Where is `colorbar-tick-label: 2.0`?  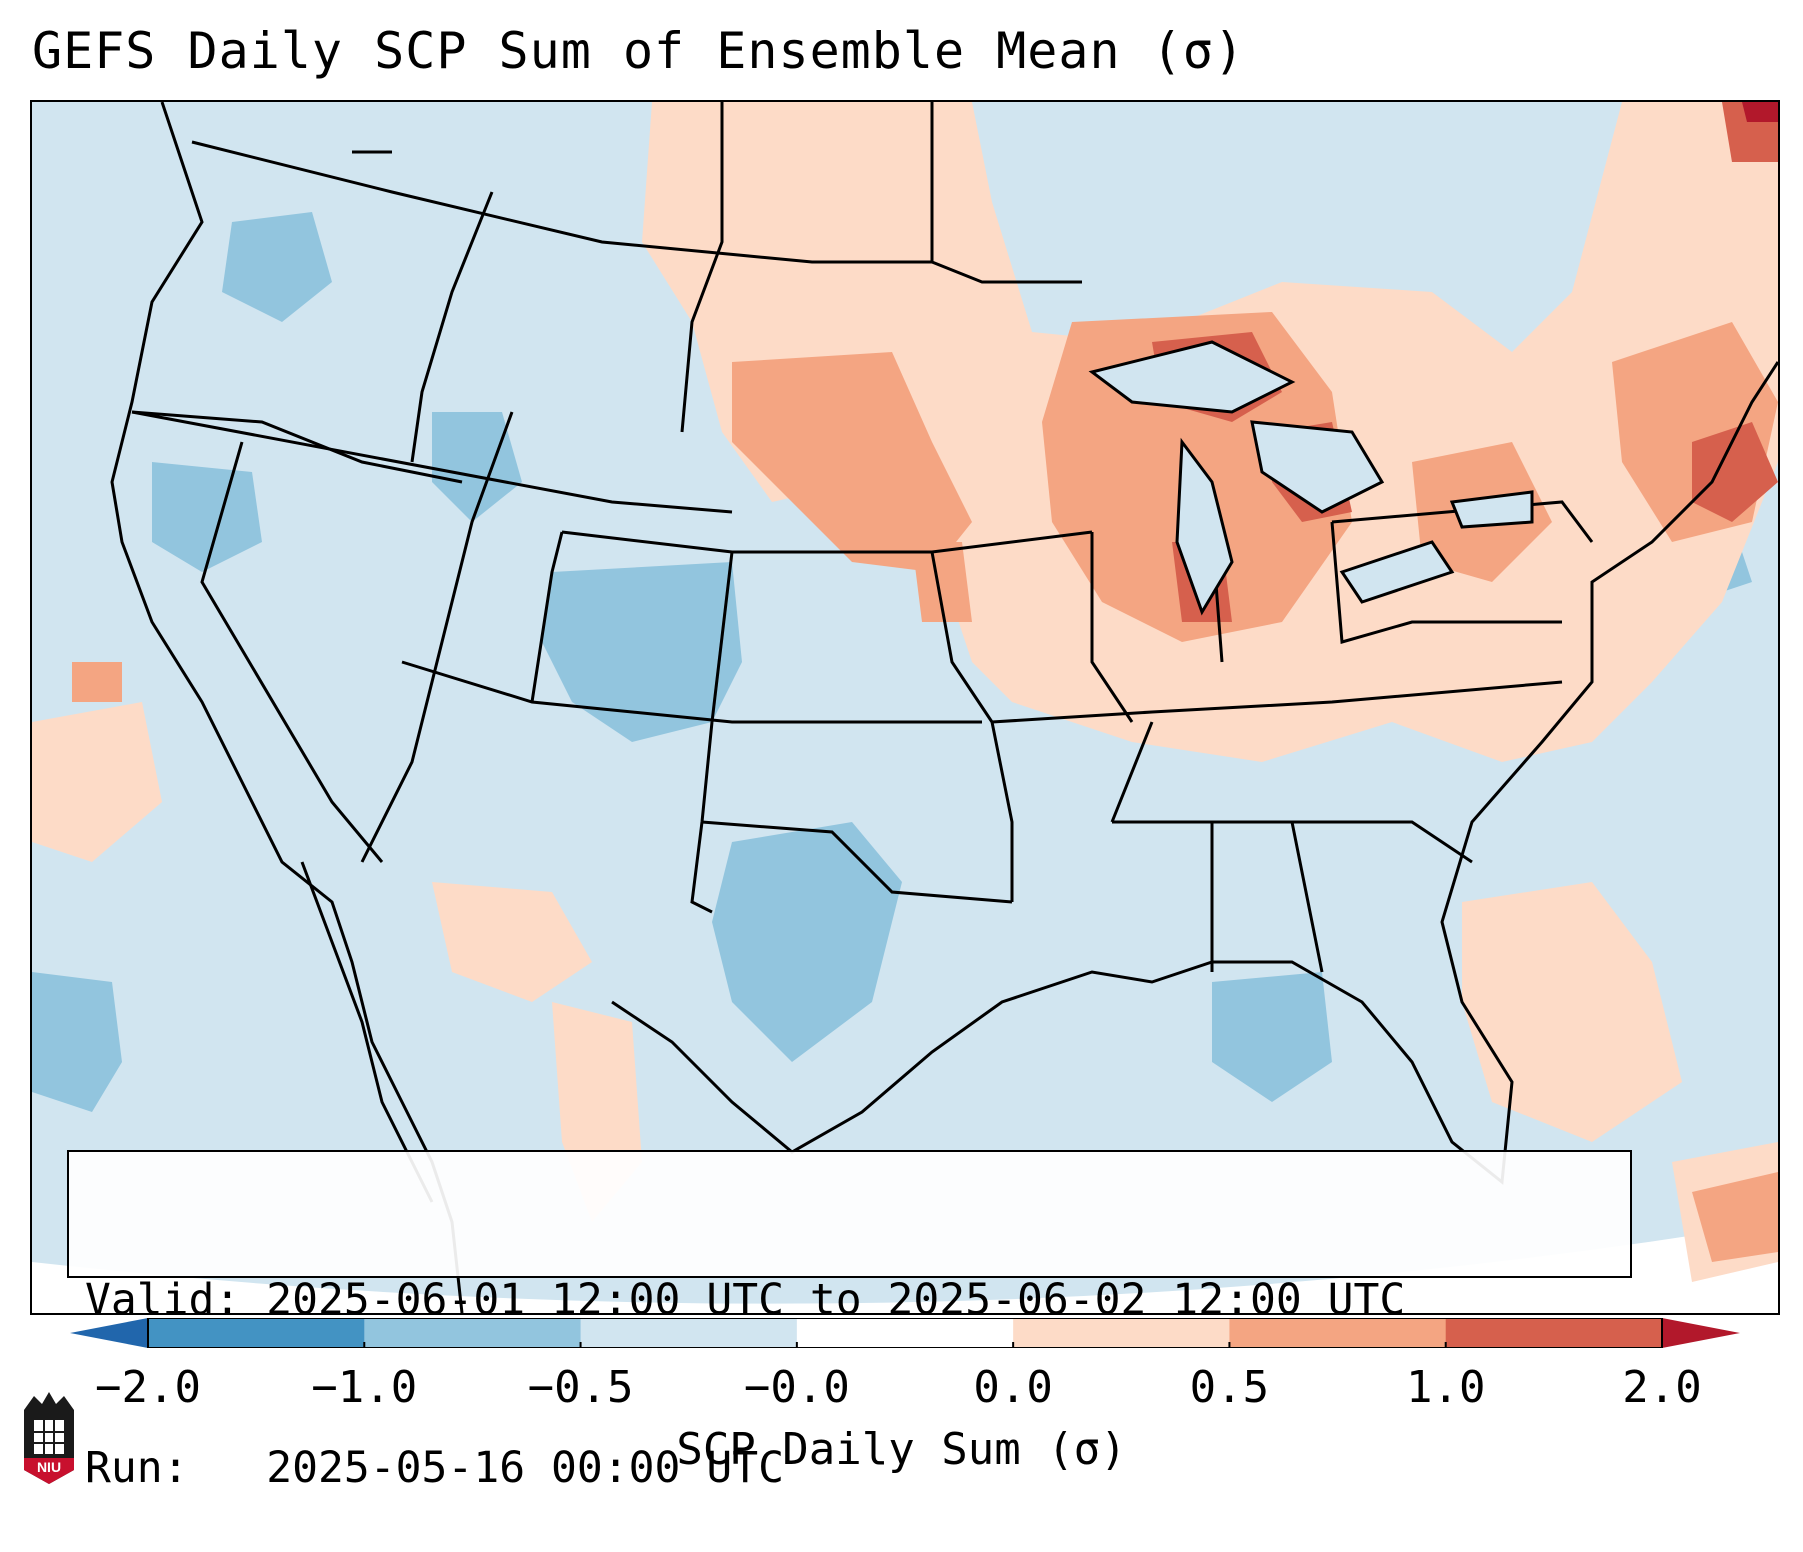 colorbar-tick-label: 2.0 is located at coordinates (1662, 1387).